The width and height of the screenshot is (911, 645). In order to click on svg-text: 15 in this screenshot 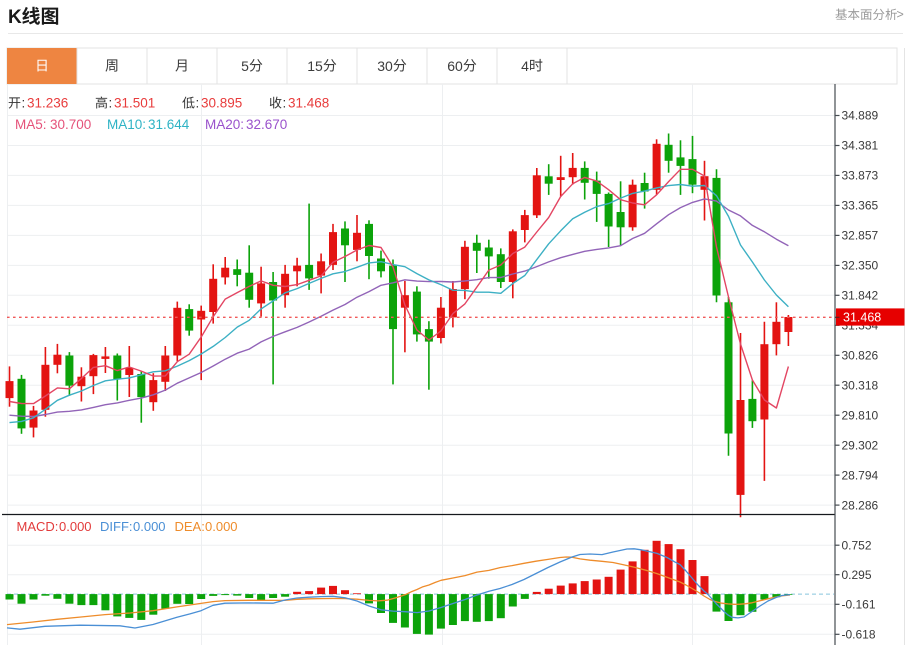, I will do `click(315, 66)`.